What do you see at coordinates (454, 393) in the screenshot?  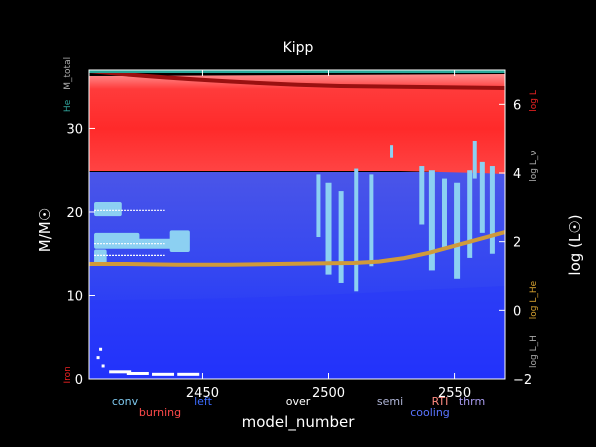 I see `x-tick-label: 2550` at bounding box center [454, 393].